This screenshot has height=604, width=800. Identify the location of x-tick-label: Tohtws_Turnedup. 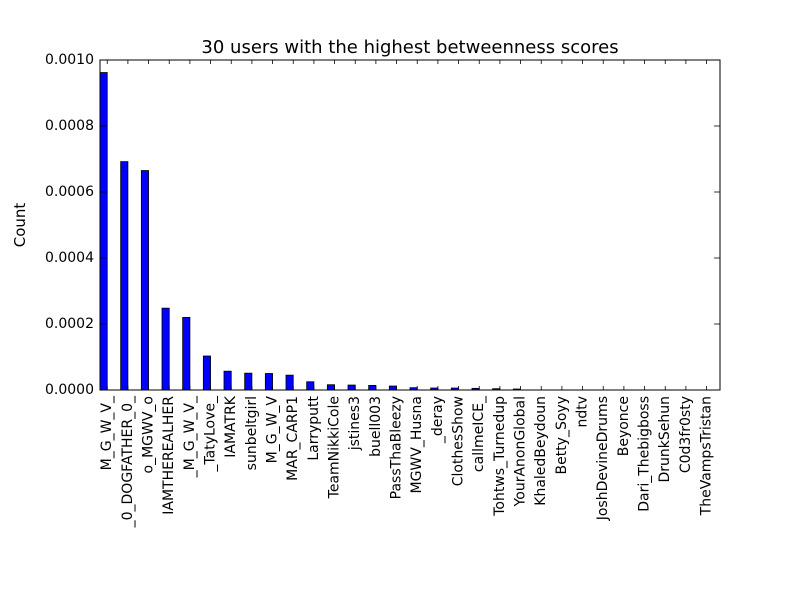
(500, 456).